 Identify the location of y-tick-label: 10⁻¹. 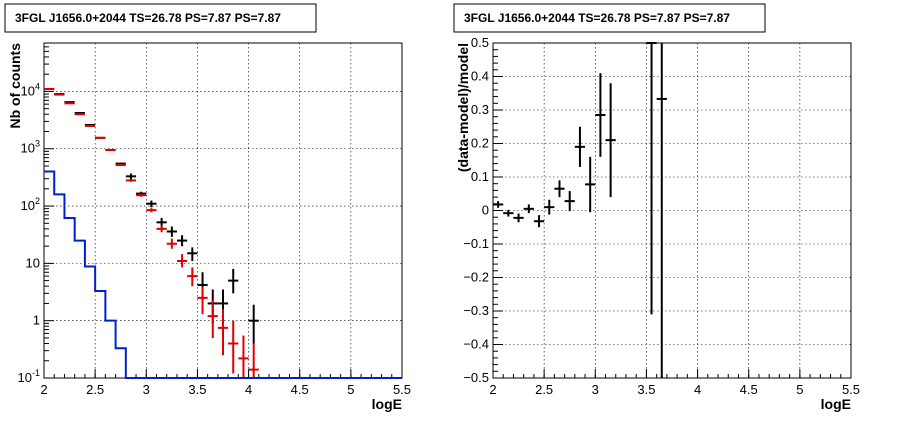
(29, 376).